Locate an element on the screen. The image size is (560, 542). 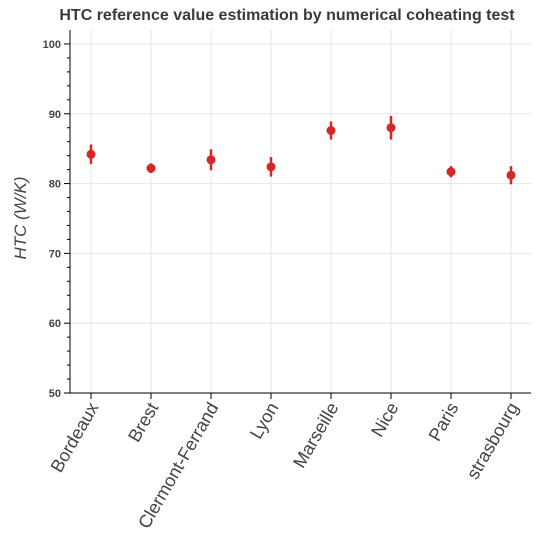
y-tick-label: 50 is located at coordinates (55, 394).